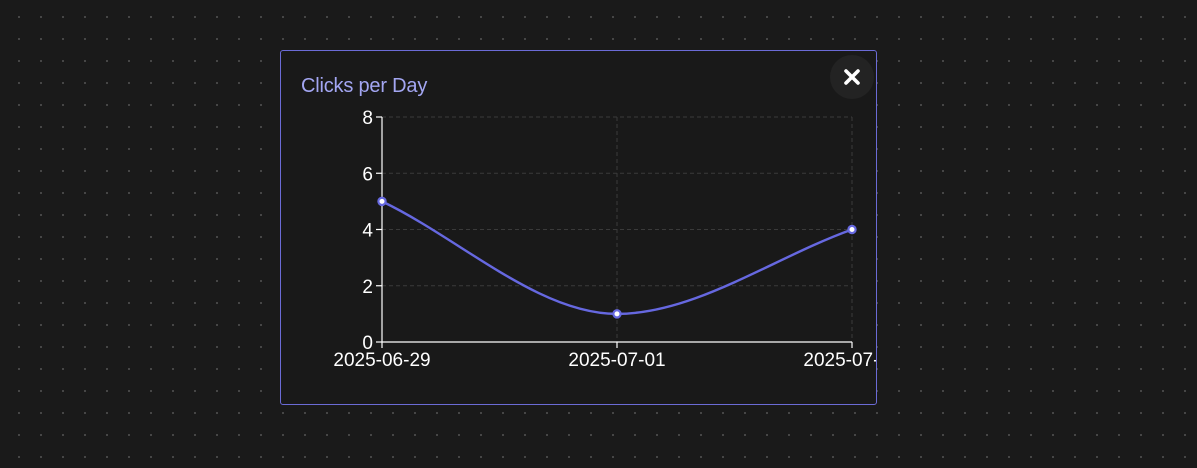  I want to click on y-tick-label: 4, so click(367, 231).